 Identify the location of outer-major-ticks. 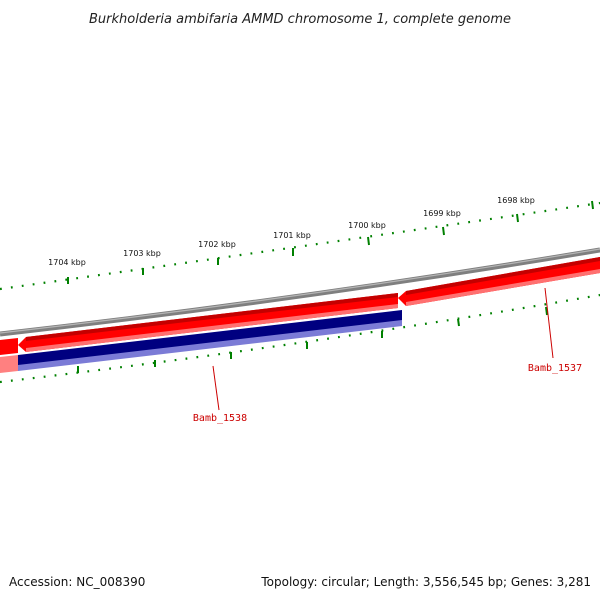
(330, 242).